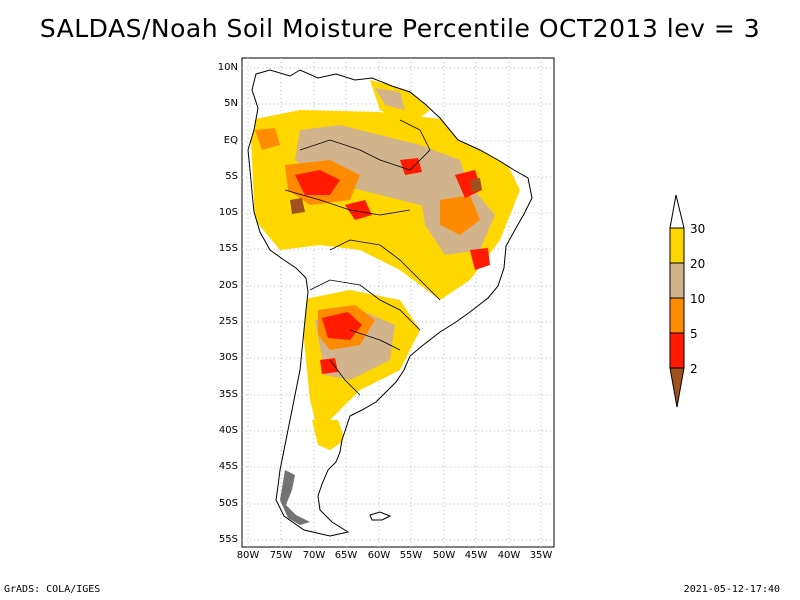  What do you see at coordinates (248, 555) in the screenshot?
I see `lon-label-80w: 80W` at bounding box center [248, 555].